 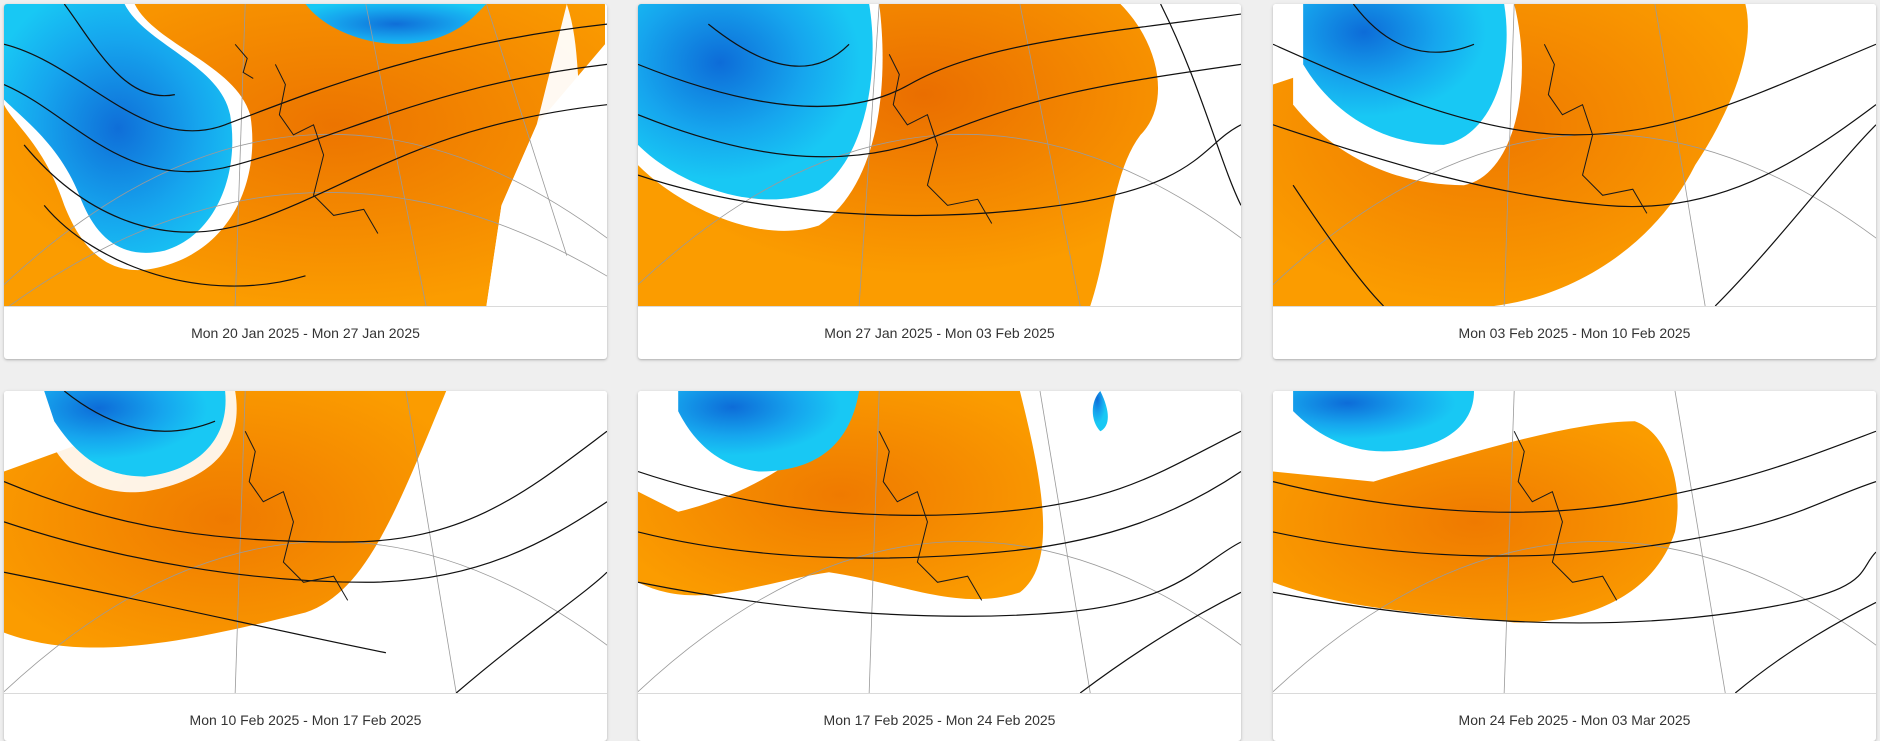 I want to click on date-range-caption: Mon 17 Feb 2025 - Mon 24 Feb 2025, so click(x=939, y=720).